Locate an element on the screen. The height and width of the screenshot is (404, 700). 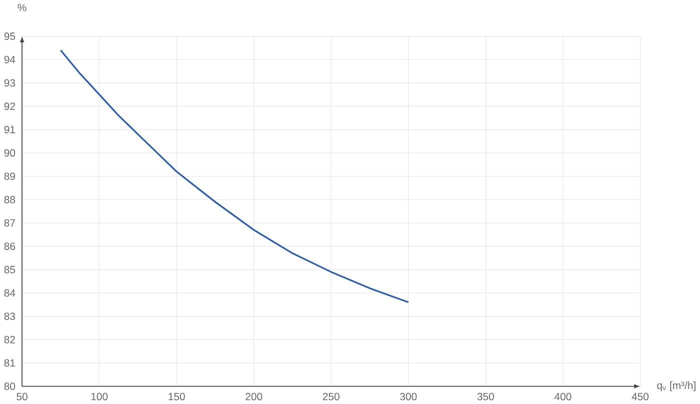
x-tick-label: 200 is located at coordinates (254, 396).